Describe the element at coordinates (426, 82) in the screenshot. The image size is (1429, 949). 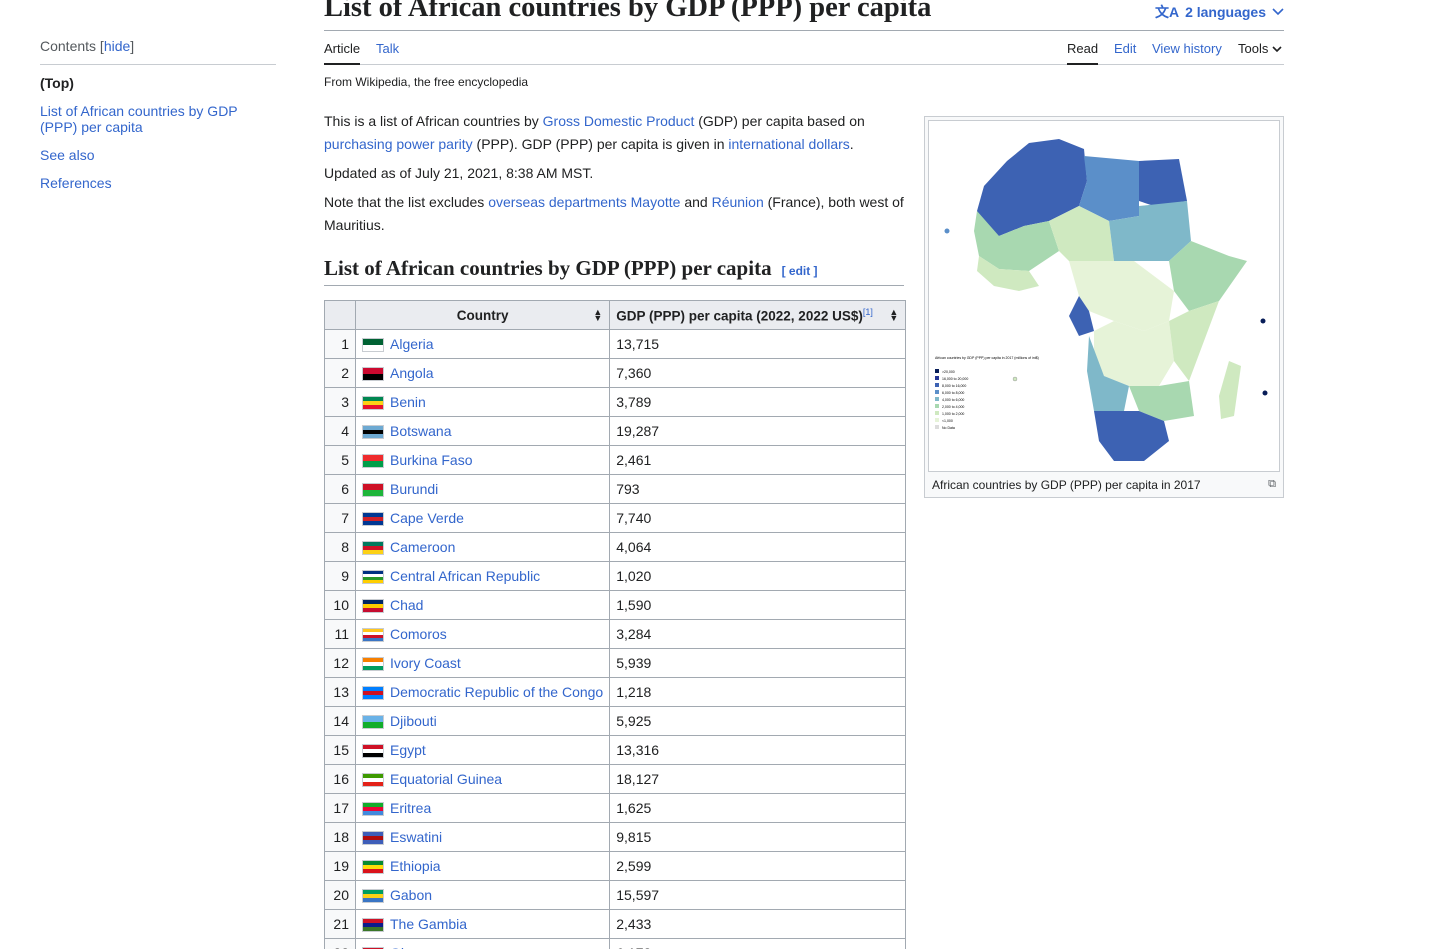
I see `tagline: From Wikipedia, the free encyclopedia` at that location.